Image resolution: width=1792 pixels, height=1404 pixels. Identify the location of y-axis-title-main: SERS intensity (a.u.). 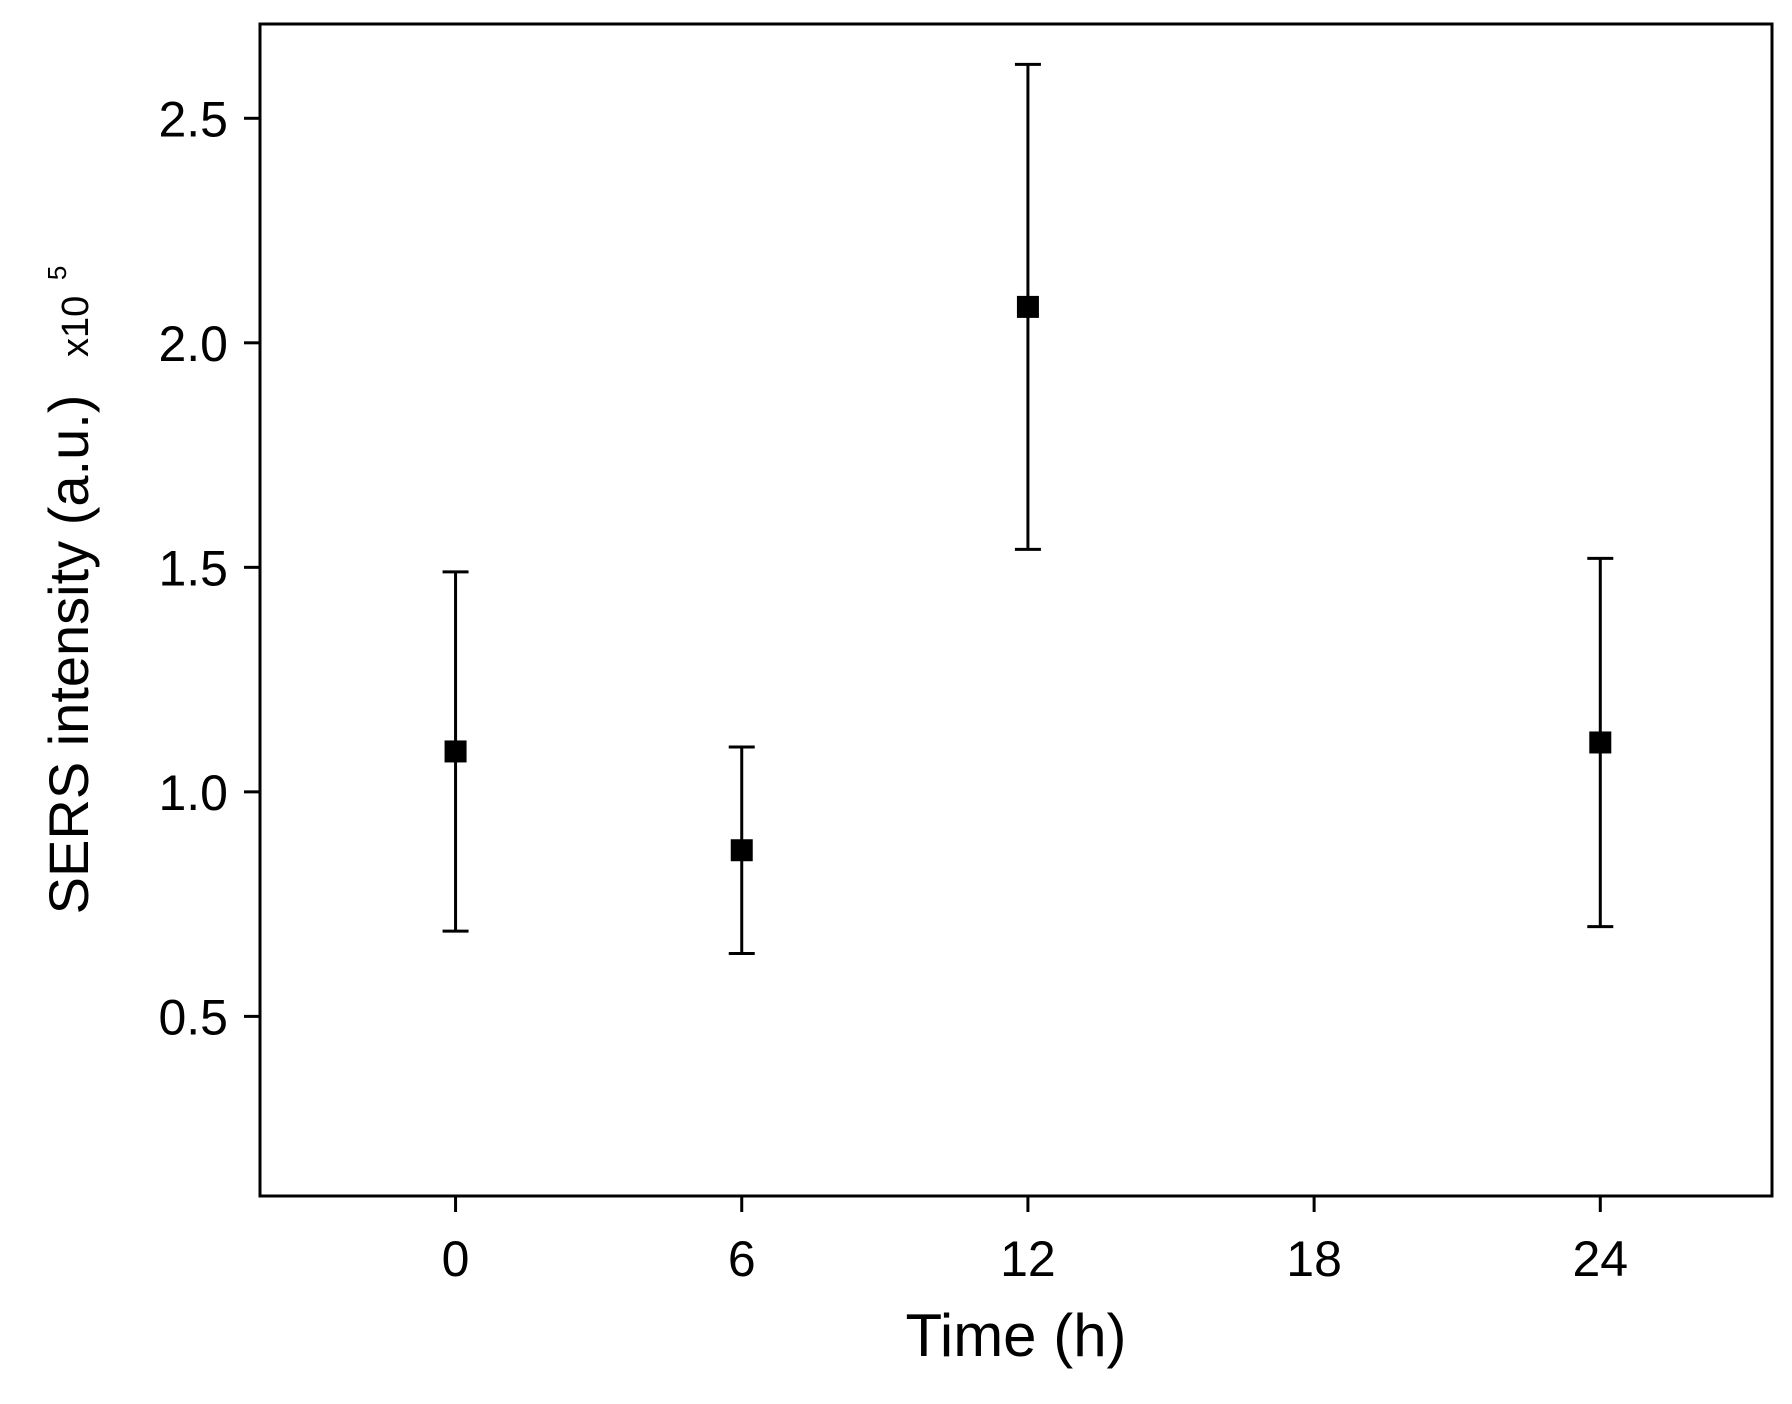
(68, 655).